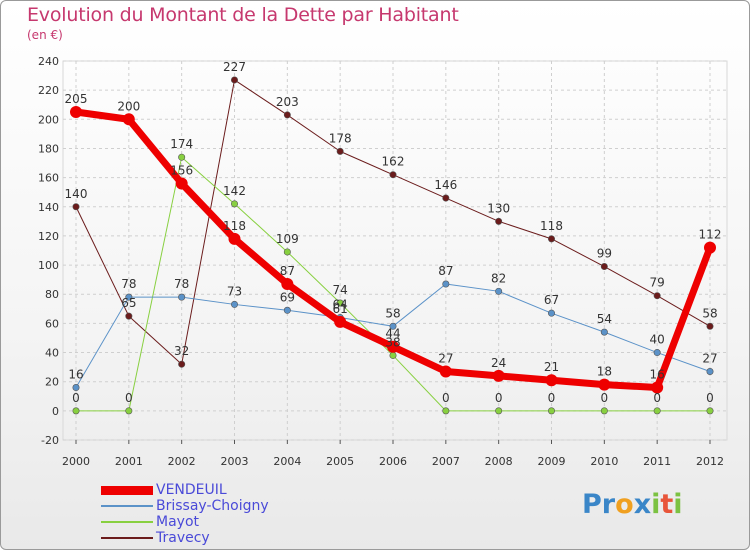  Describe the element at coordinates (710, 461) in the screenshot. I see `x-tick-label: 2012` at that location.